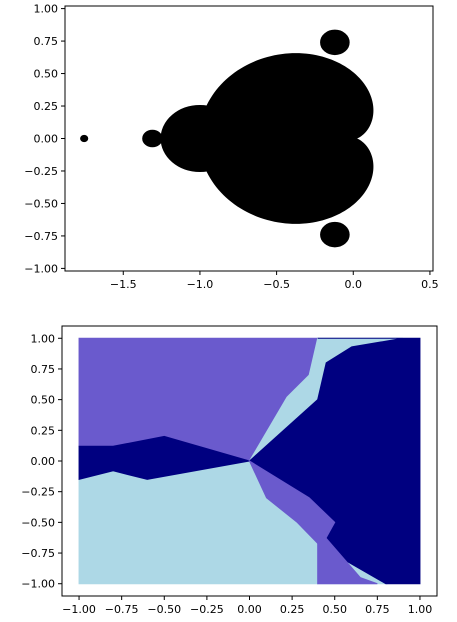 The width and height of the screenshot is (457, 622). Describe the element at coordinates (249, 609) in the screenshot. I see `newton-fractal-x-tick-label: 0.00` at that location.